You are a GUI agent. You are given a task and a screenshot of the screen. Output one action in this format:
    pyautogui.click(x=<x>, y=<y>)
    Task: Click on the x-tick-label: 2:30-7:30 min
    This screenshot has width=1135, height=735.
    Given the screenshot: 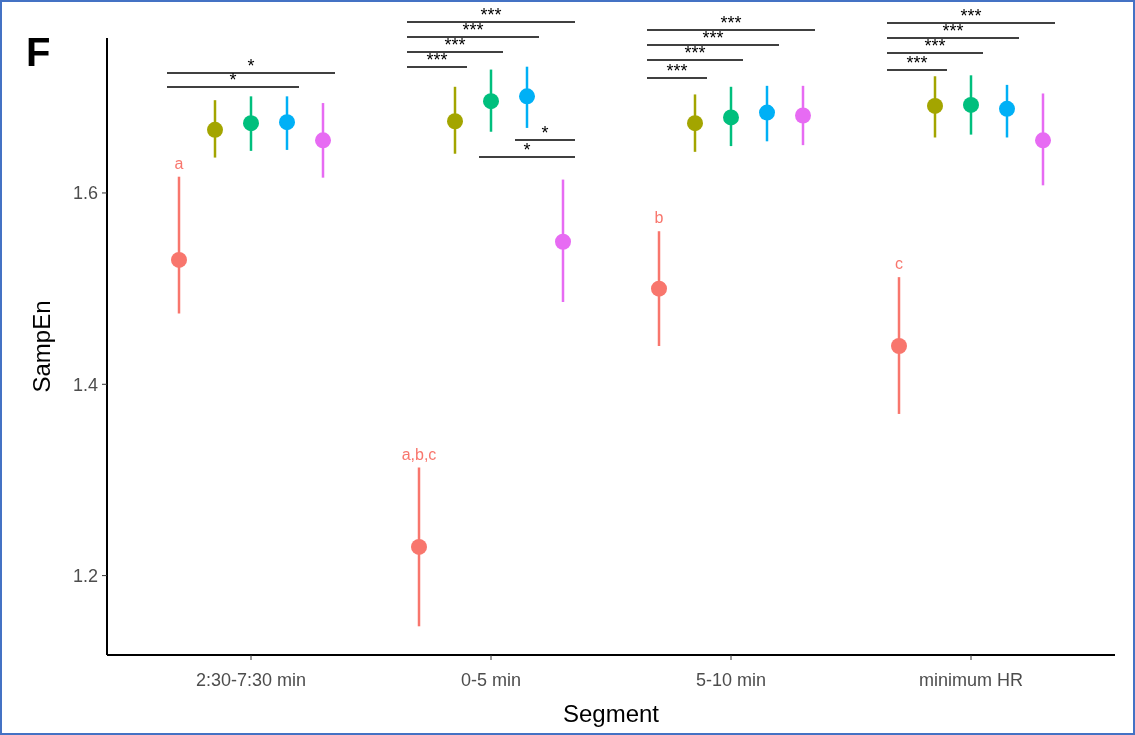 What is the action you would take?
    pyautogui.click(x=251, y=680)
    